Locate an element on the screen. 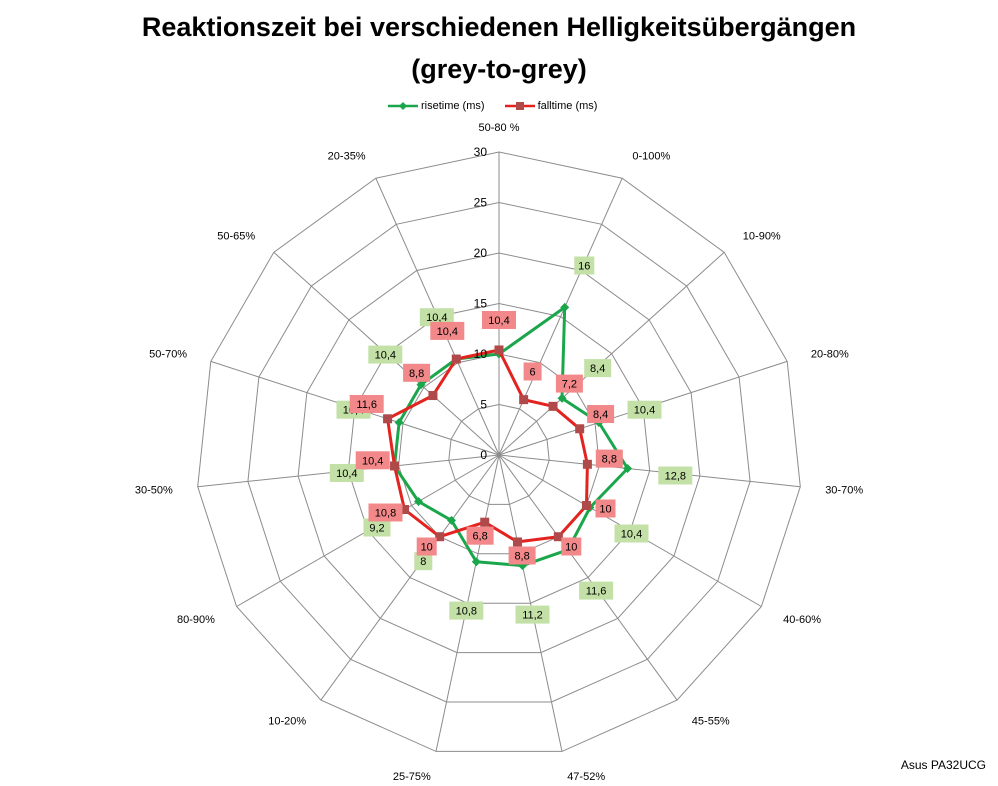 The width and height of the screenshot is (998, 786). falltime-data-label: 8,4 is located at coordinates (600, 415).